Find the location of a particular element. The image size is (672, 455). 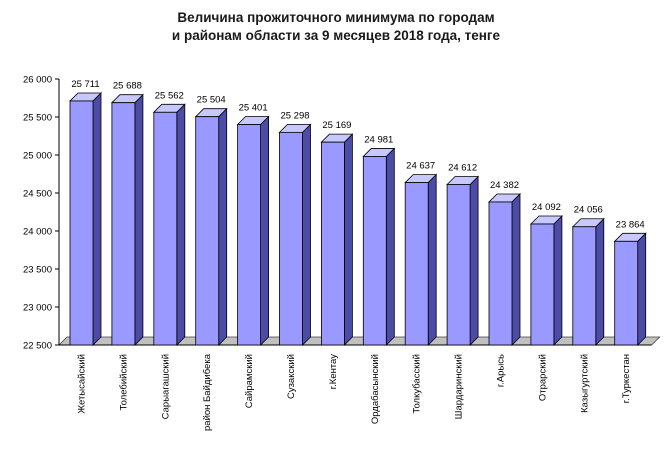

x-tick-label: Толебийский is located at coordinates (123, 382).